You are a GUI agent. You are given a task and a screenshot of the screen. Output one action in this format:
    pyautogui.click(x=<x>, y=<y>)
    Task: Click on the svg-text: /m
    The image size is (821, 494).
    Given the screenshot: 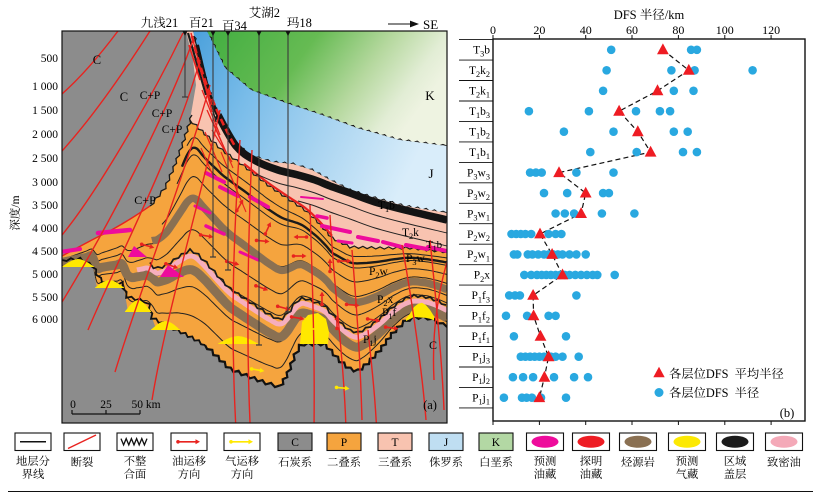 What is the action you would take?
    pyautogui.click(x=16, y=201)
    